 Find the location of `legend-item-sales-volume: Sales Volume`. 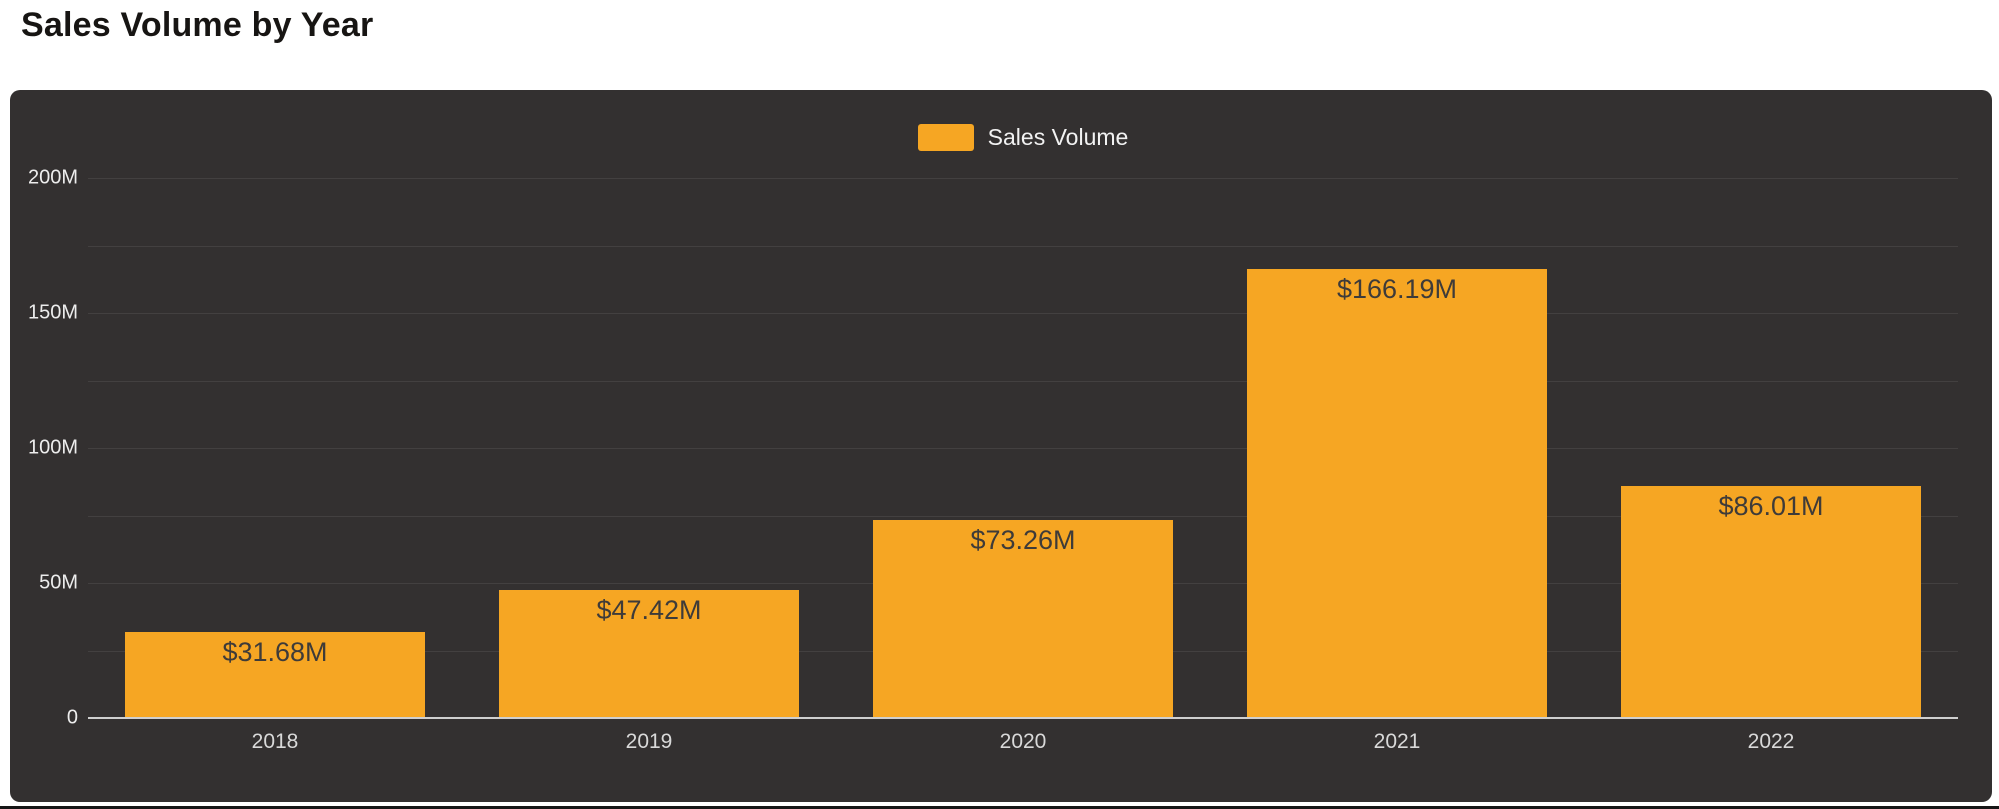

legend-item-sales-volume: Sales Volume is located at coordinates (1023, 137).